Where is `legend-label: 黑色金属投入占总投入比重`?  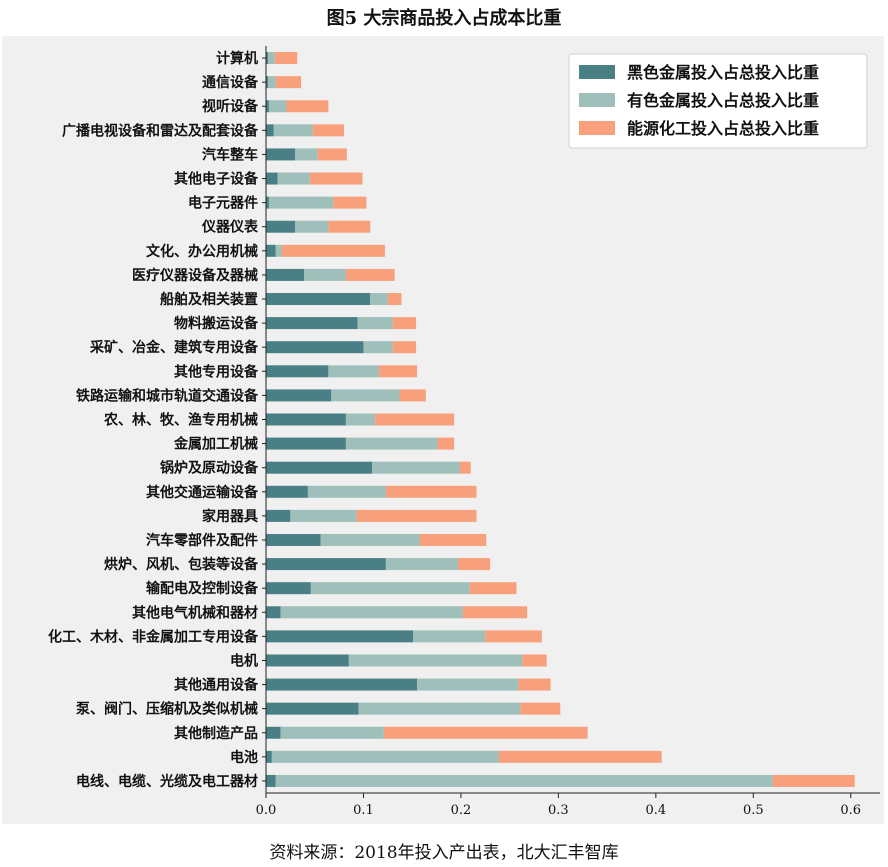
legend-label: 黑色金属投入占总投入比重 is located at coordinates (723, 72).